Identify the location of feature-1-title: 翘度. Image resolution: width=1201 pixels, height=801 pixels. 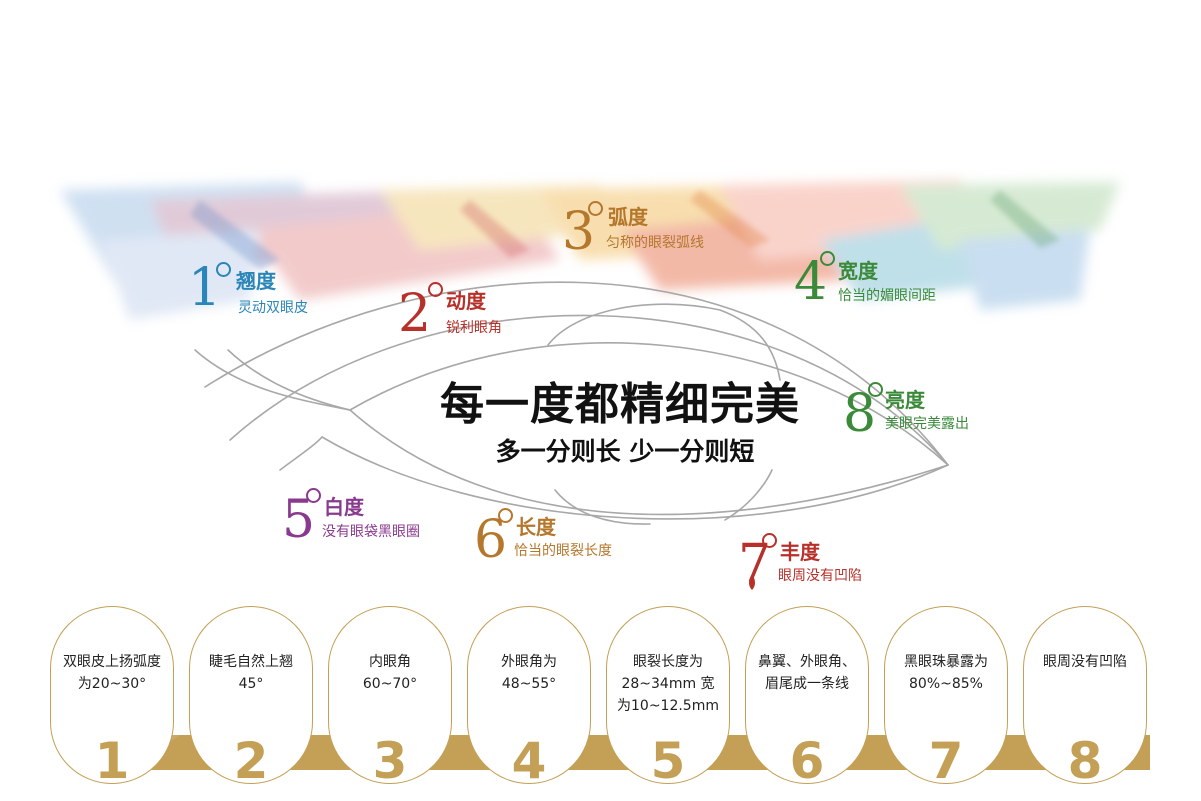
(256, 281).